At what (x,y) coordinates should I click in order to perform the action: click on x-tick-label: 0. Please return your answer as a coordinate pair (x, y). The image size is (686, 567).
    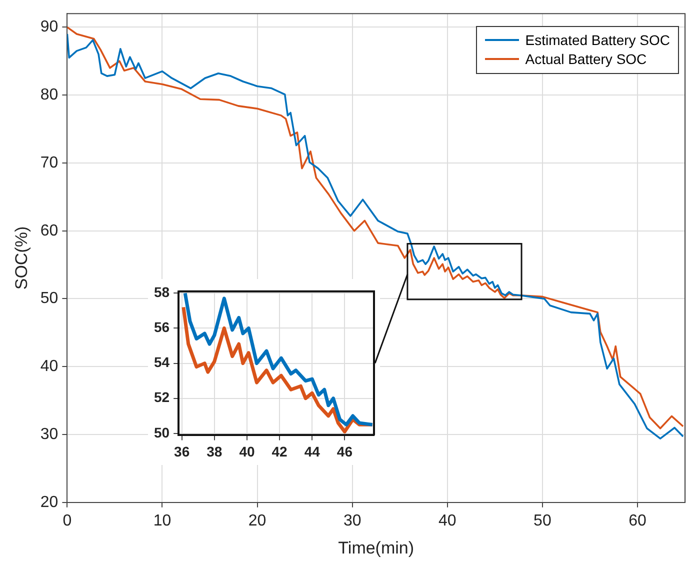
    Looking at the image, I should click on (67, 521).